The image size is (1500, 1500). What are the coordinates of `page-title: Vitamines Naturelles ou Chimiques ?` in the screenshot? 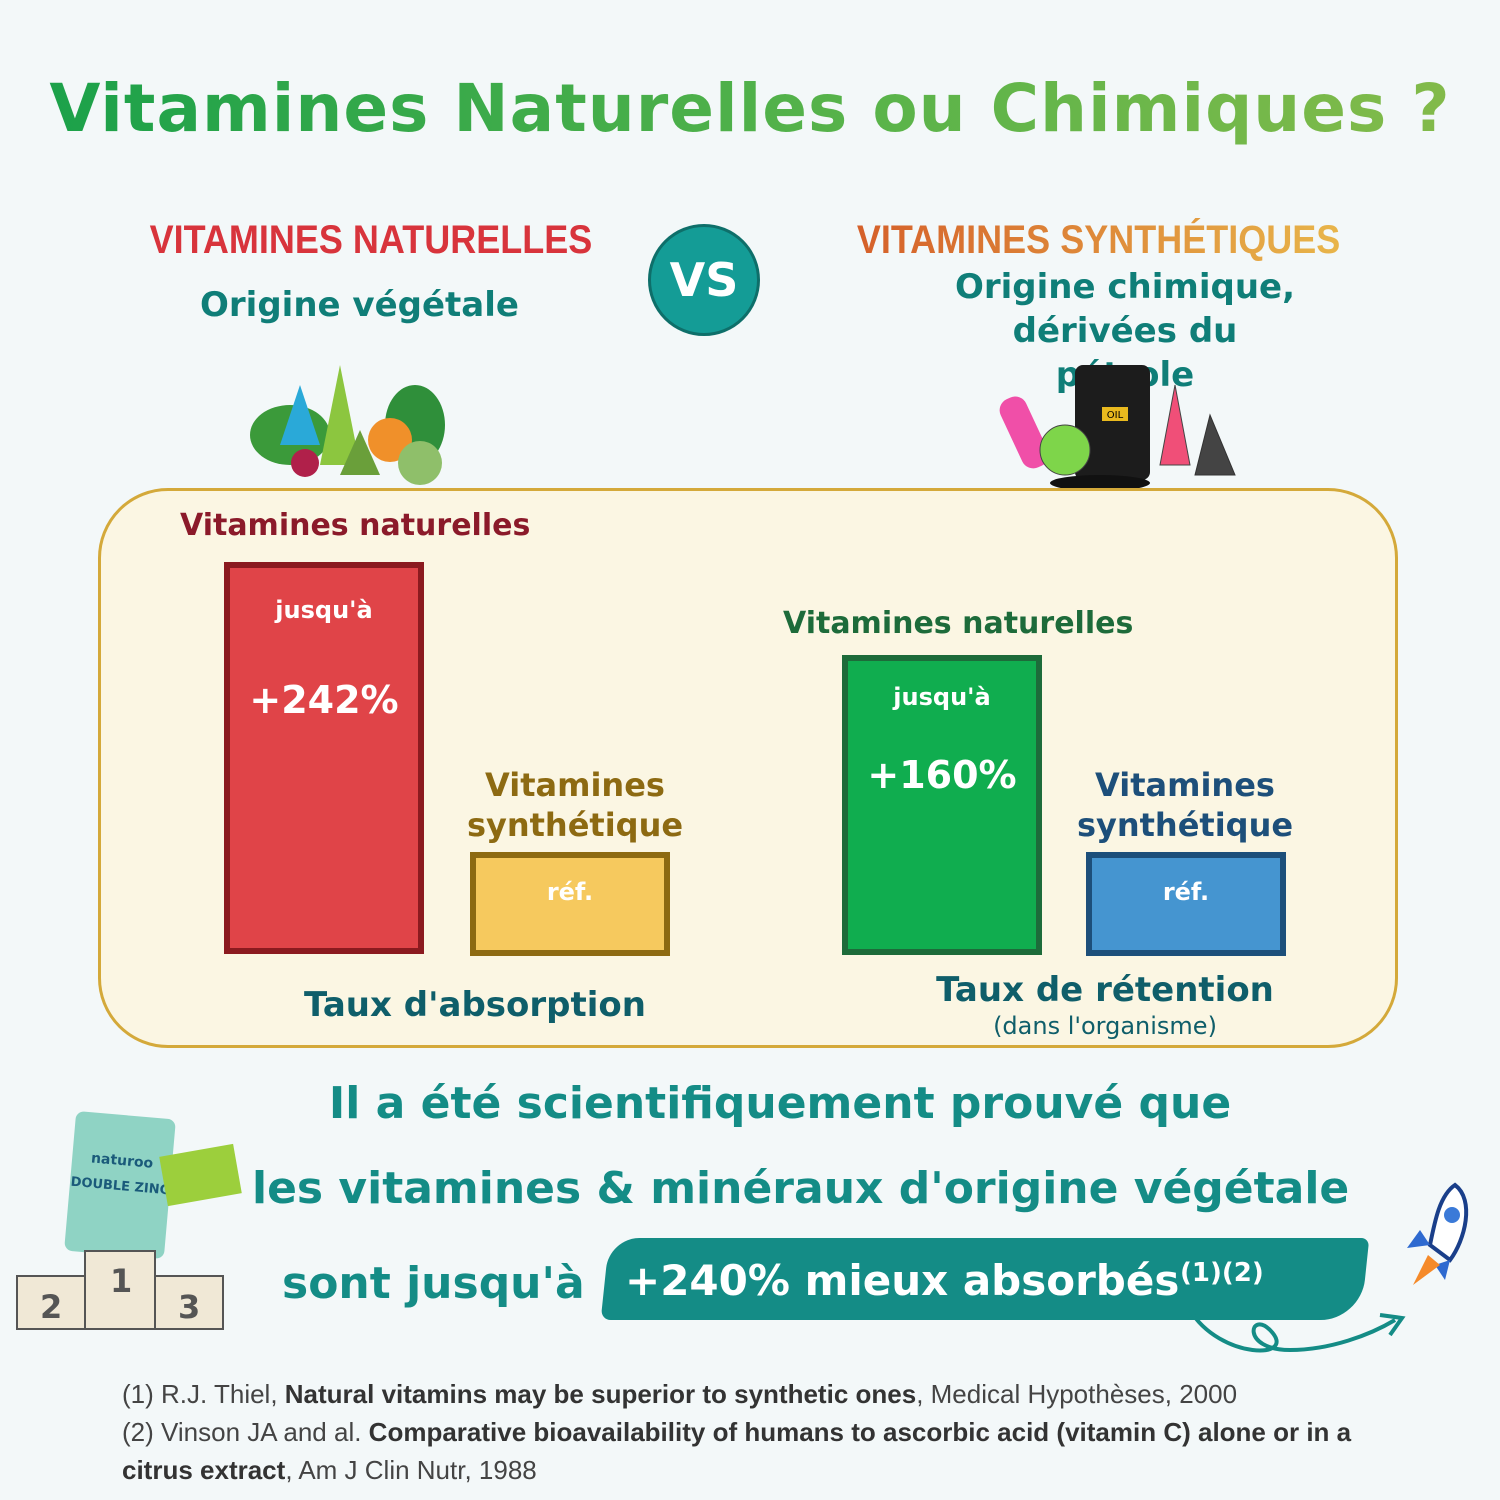 It's located at (750, 108).